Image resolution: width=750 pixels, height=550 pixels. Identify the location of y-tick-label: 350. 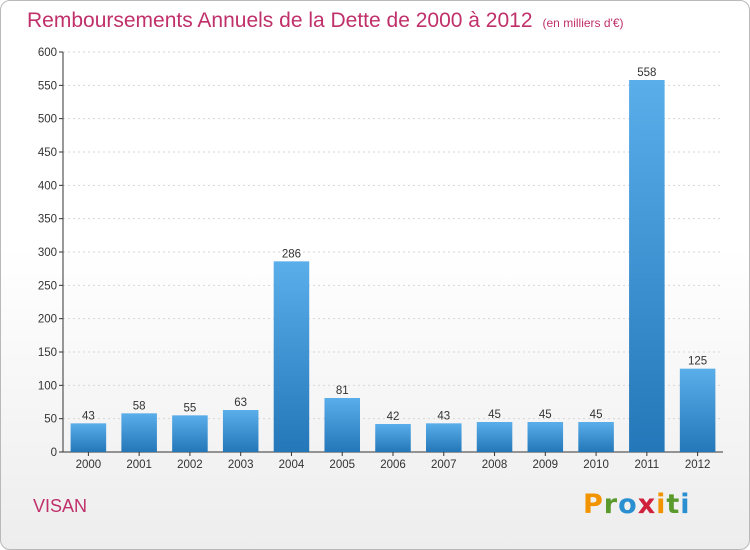
(47, 220).